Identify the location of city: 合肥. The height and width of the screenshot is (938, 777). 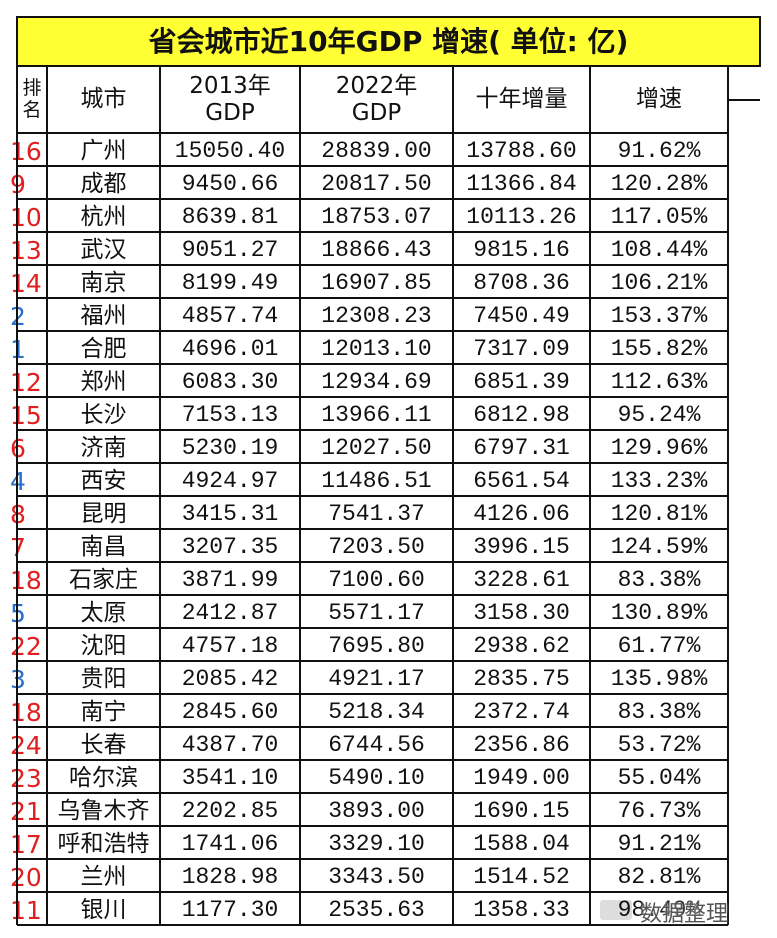
(103, 349).